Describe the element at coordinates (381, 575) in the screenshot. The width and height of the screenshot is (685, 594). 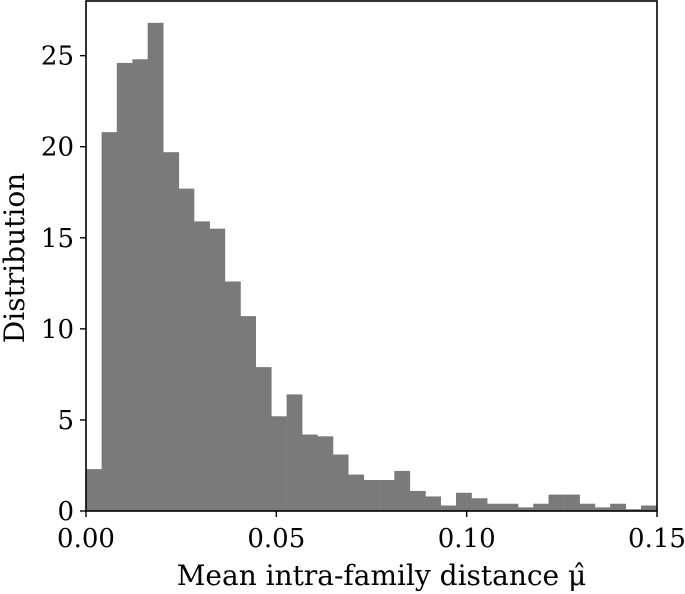
I see `x-axis-label: Mean intra-family distance μ̂` at that location.